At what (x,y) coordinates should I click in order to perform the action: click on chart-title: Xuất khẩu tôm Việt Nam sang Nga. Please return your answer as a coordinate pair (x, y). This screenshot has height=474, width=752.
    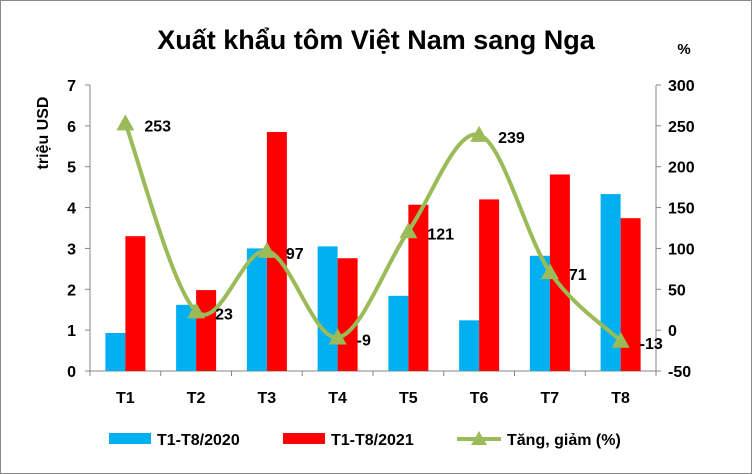
    Looking at the image, I should click on (376, 40).